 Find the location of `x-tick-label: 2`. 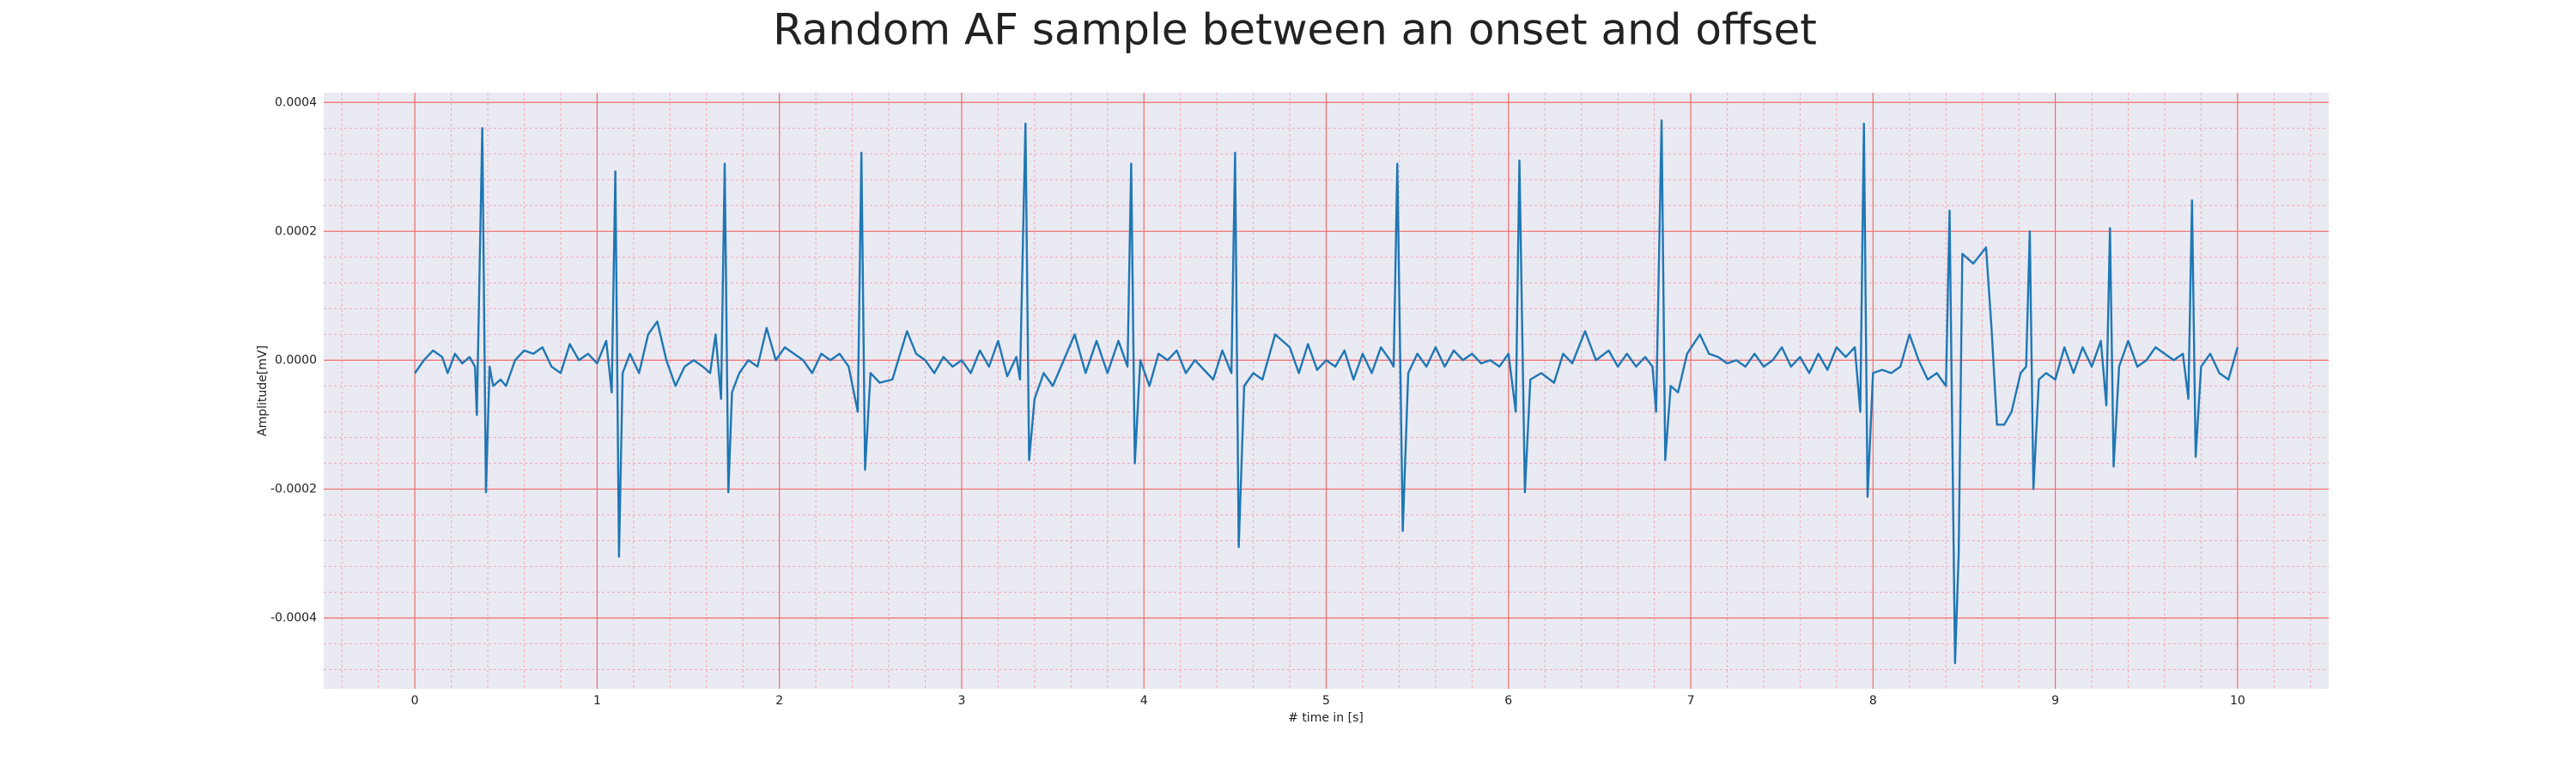

x-tick-label: 2 is located at coordinates (779, 701).